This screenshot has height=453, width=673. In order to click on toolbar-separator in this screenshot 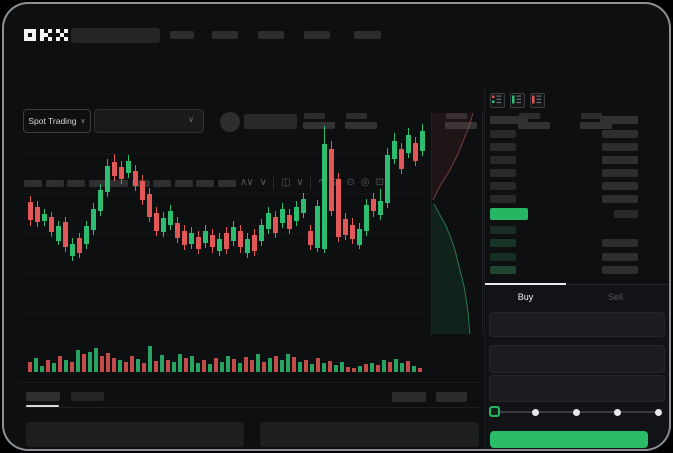, I will do `click(273, 183)`.